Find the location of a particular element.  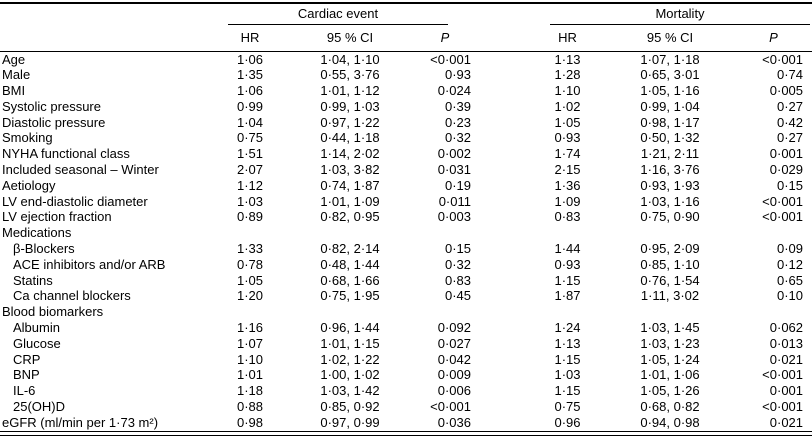

mort-p: 0·005 is located at coordinates (786, 91).